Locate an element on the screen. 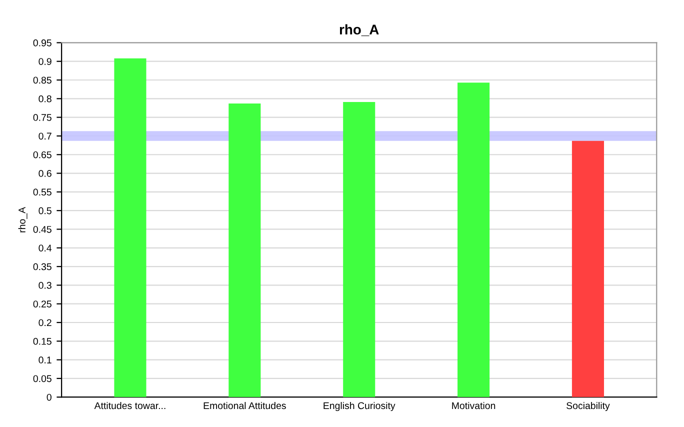  x-tick-label: Sociability is located at coordinates (588, 407).